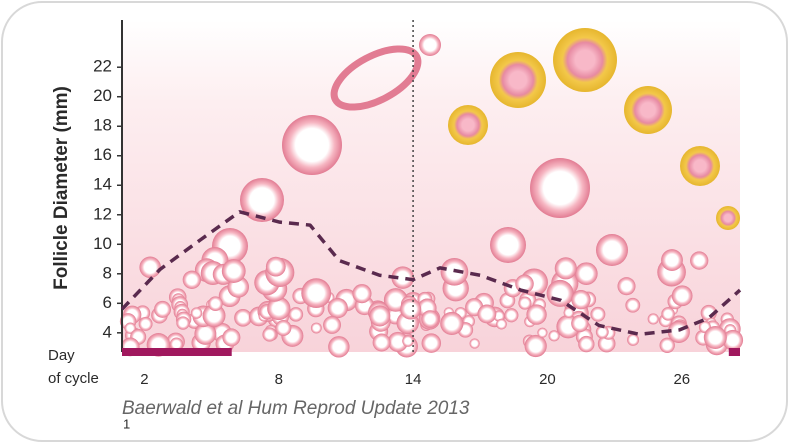  I want to click on citation: Baerwald et al Hum Reprod Update 2013, so click(296, 408).